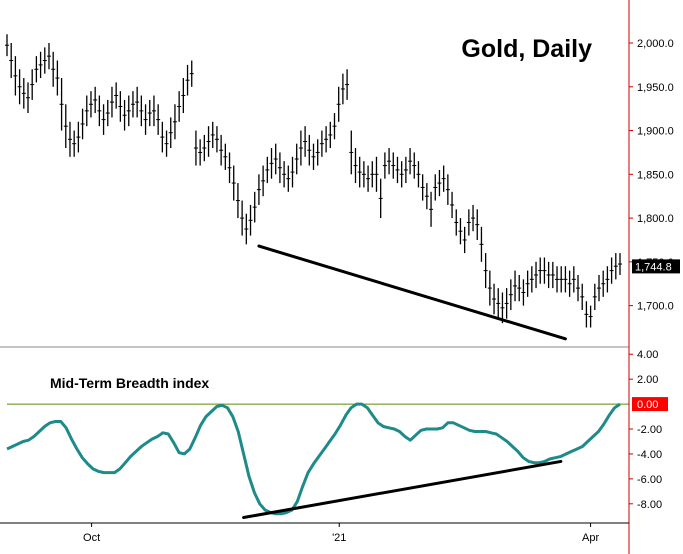  I want to click on price-y-tick-label: 1,800.0, so click(655, 219).